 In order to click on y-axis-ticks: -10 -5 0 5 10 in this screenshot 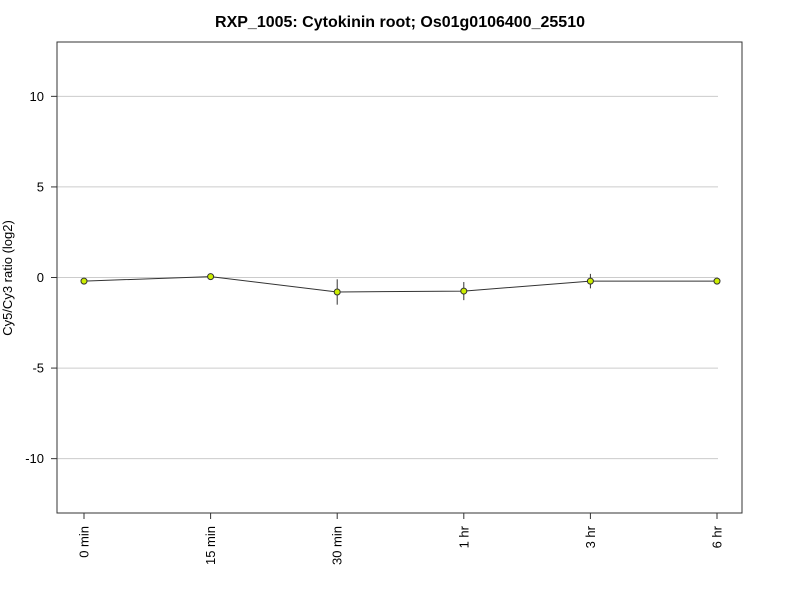, I will do `click(41, 277)`.